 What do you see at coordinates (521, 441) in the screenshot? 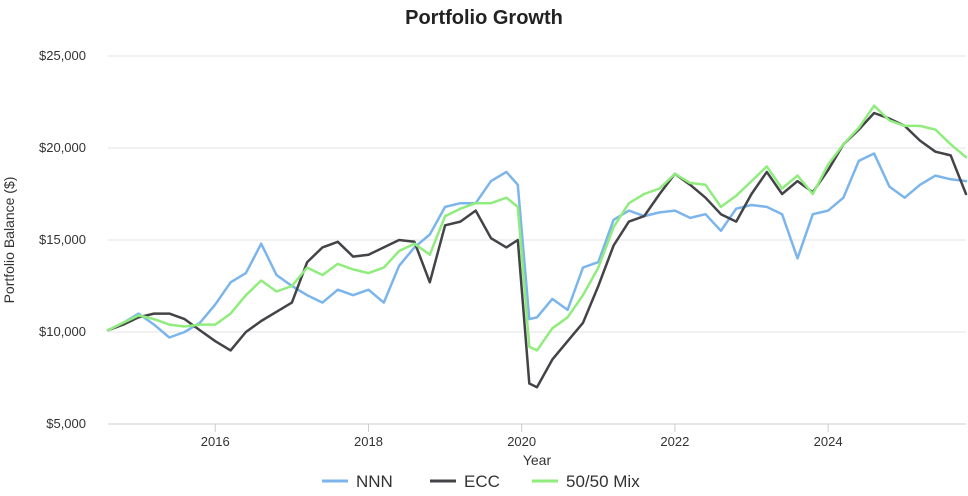
I see `x-tick-label: 2020` at bounding box center [521, 441].